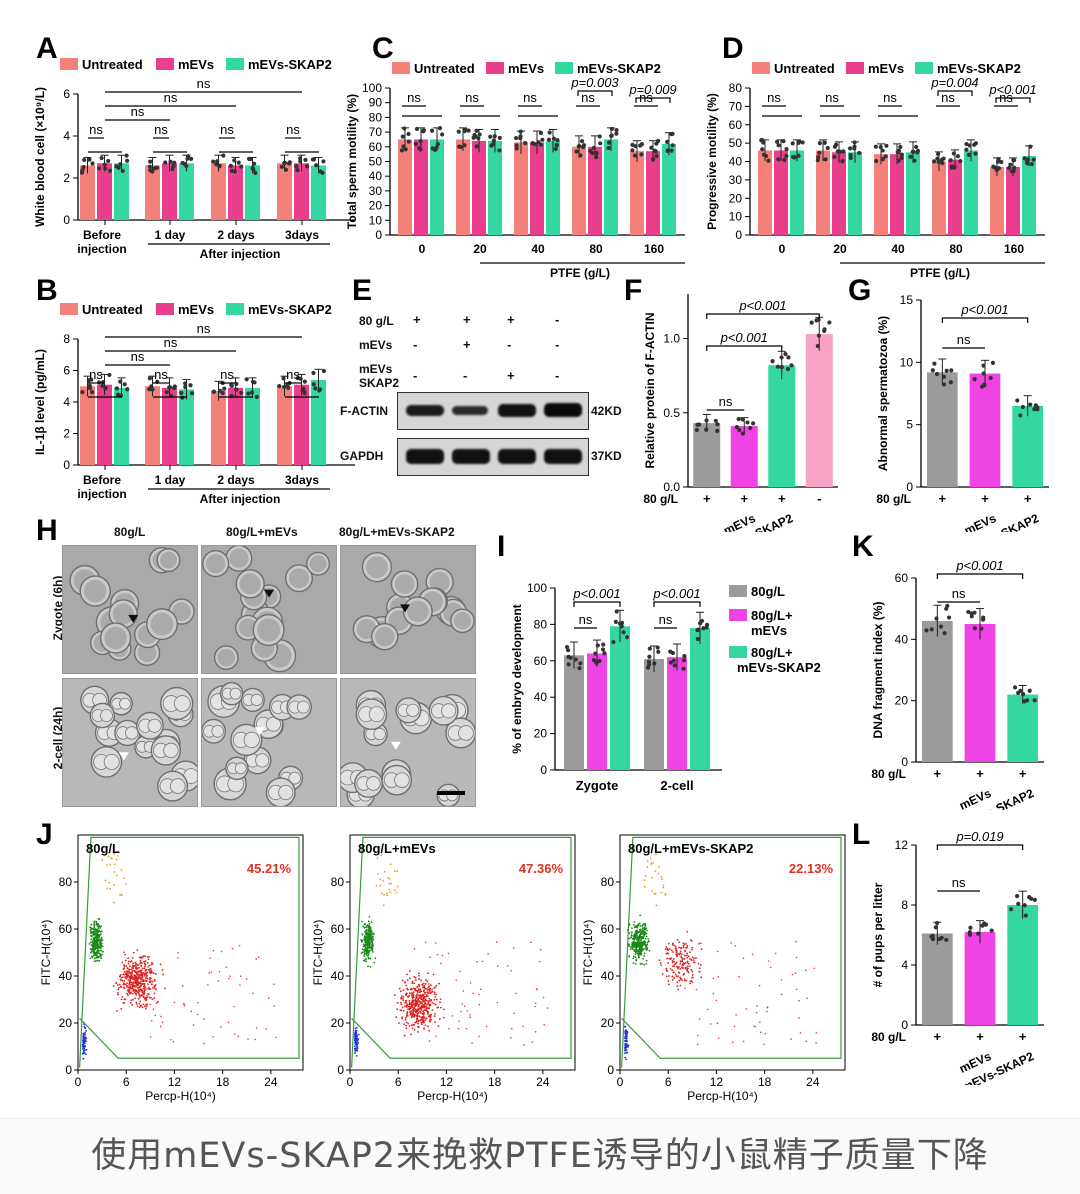 Image resolution: width=1080 pixels, height=1194 pixels. I want to click on legend-swatch, so click(738, 652).